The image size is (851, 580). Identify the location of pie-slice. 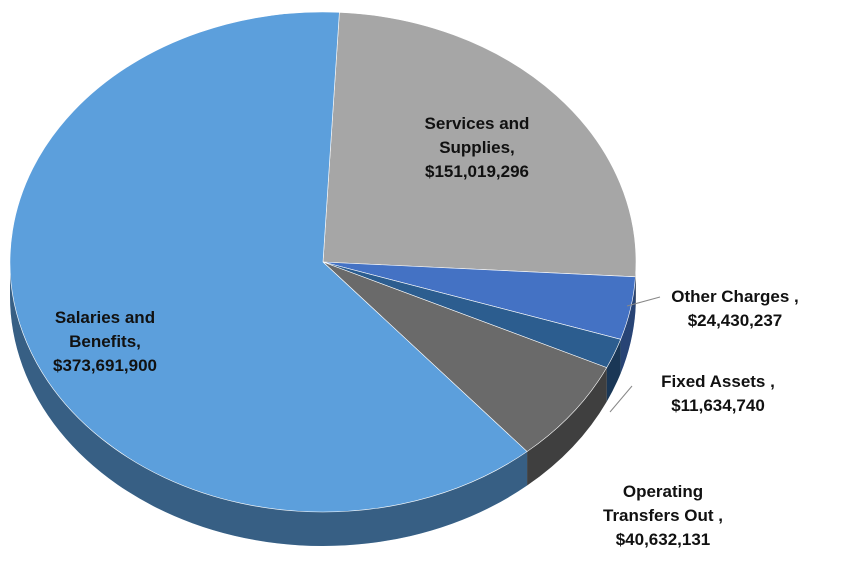
(465, 356).